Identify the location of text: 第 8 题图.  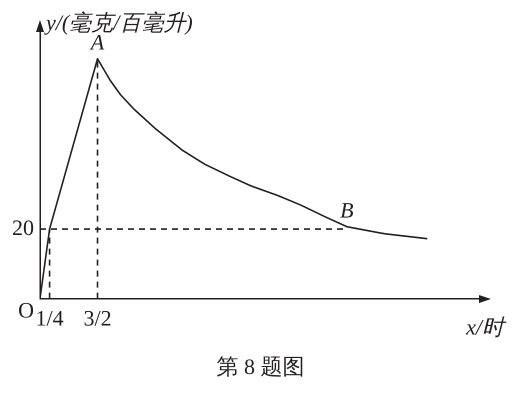
(261, 367).